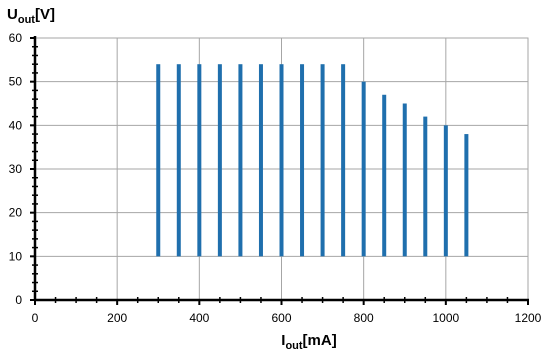 This screenshot has height=354, width=544. Describe the element at coordinates (16, 82) in the screenshot. I see `y-tick-label: 50` at that location.